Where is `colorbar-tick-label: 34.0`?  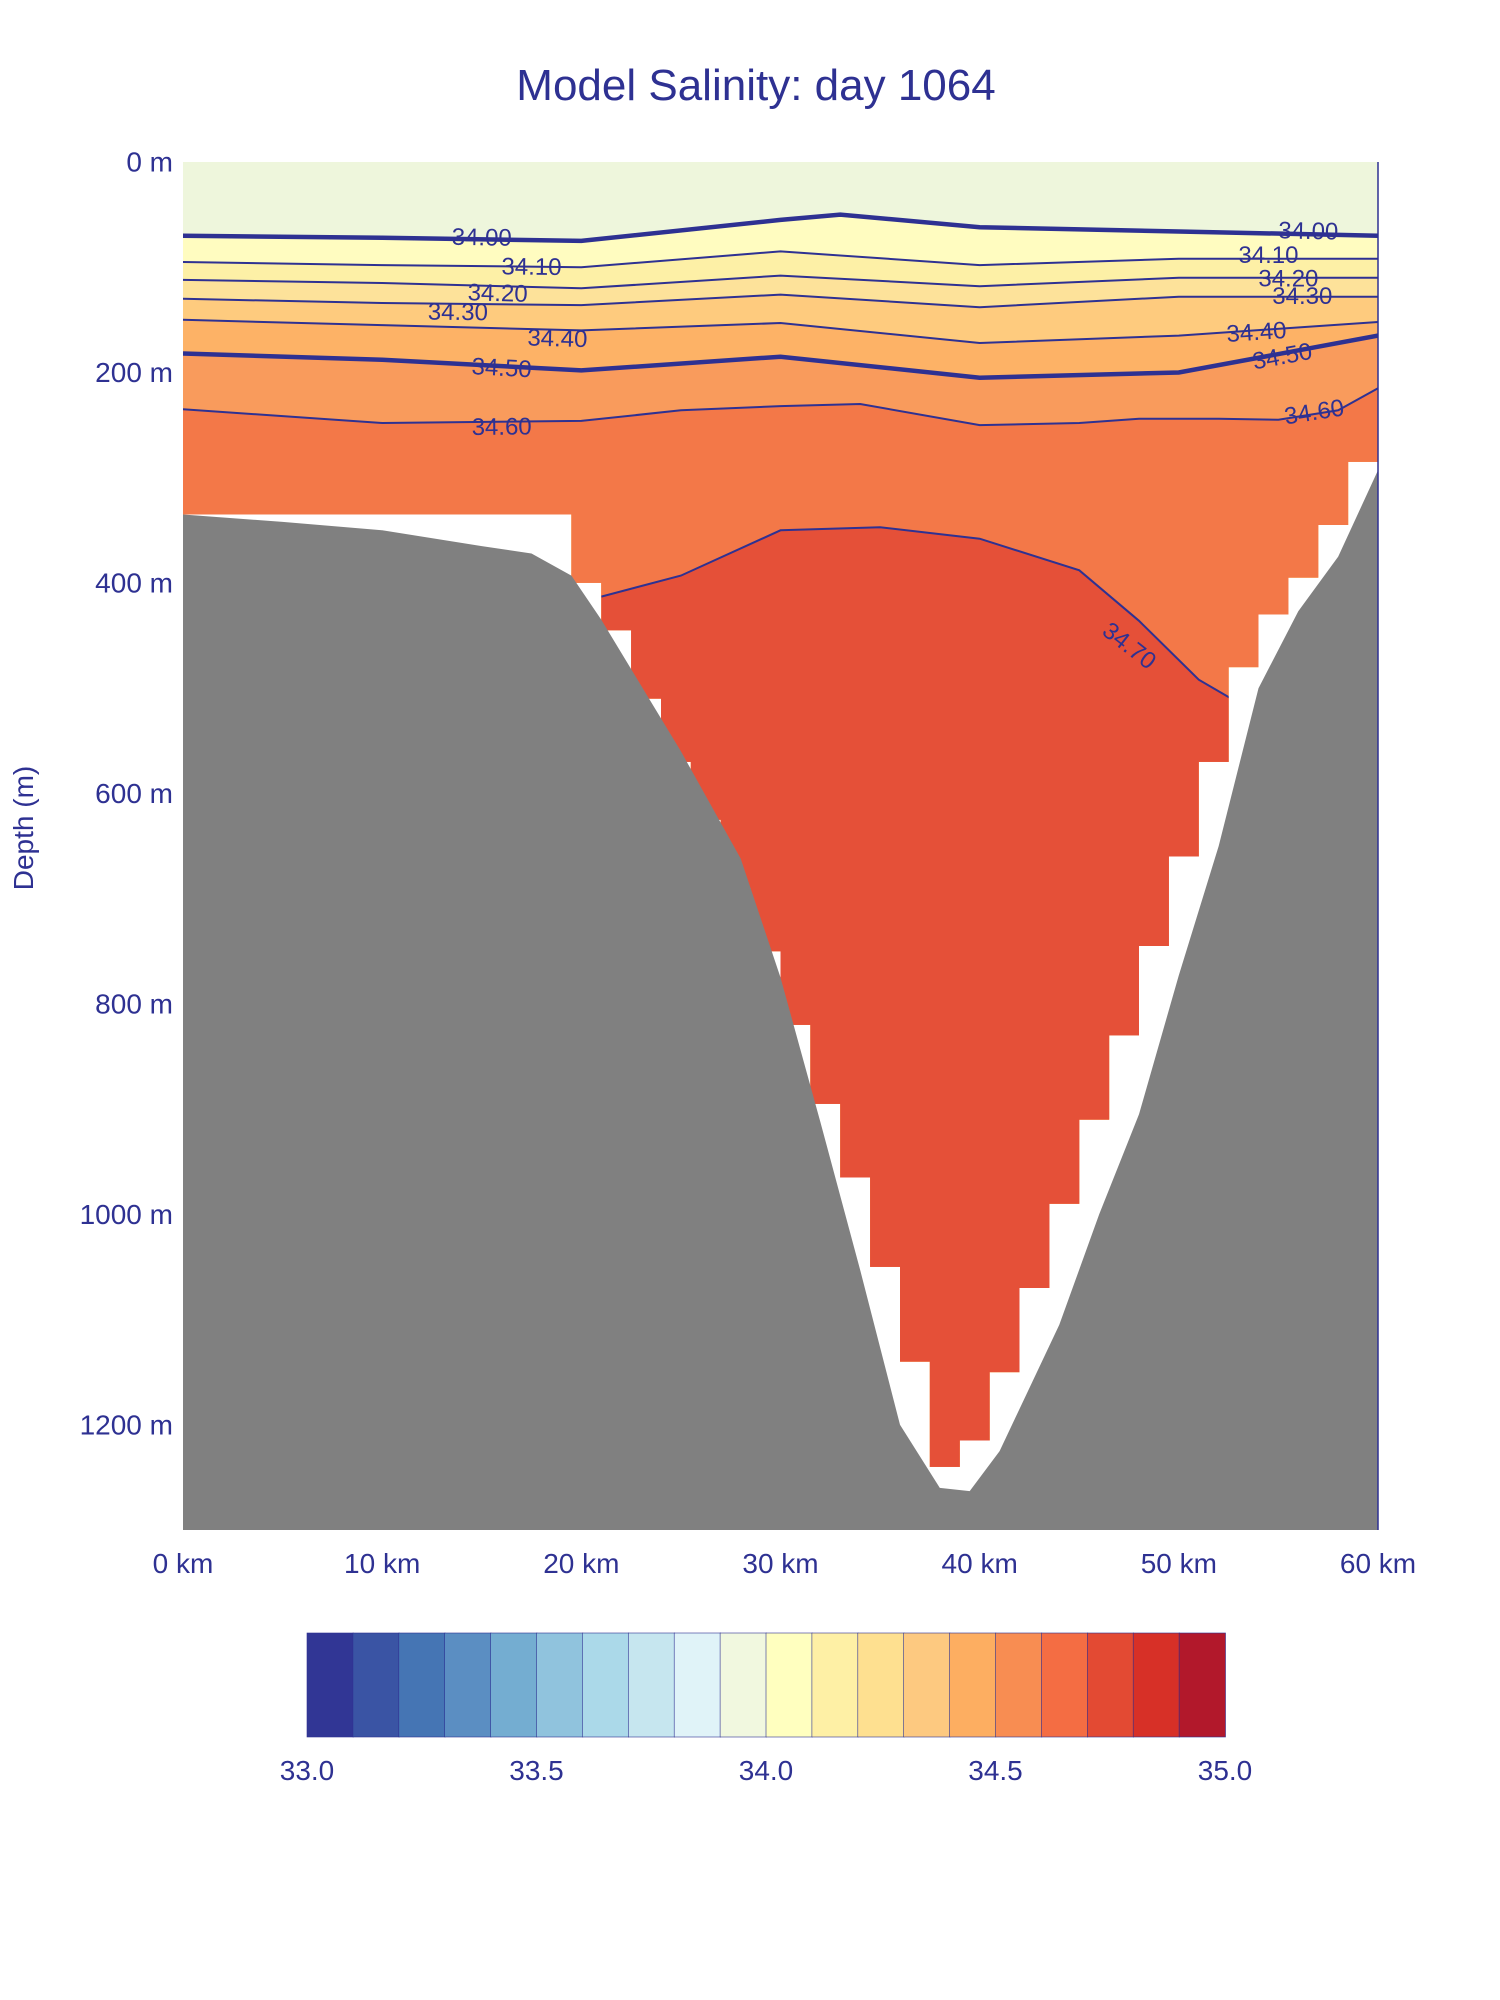 colorbar-tick-label: 34.0 is located at coordinates (766, 1770).